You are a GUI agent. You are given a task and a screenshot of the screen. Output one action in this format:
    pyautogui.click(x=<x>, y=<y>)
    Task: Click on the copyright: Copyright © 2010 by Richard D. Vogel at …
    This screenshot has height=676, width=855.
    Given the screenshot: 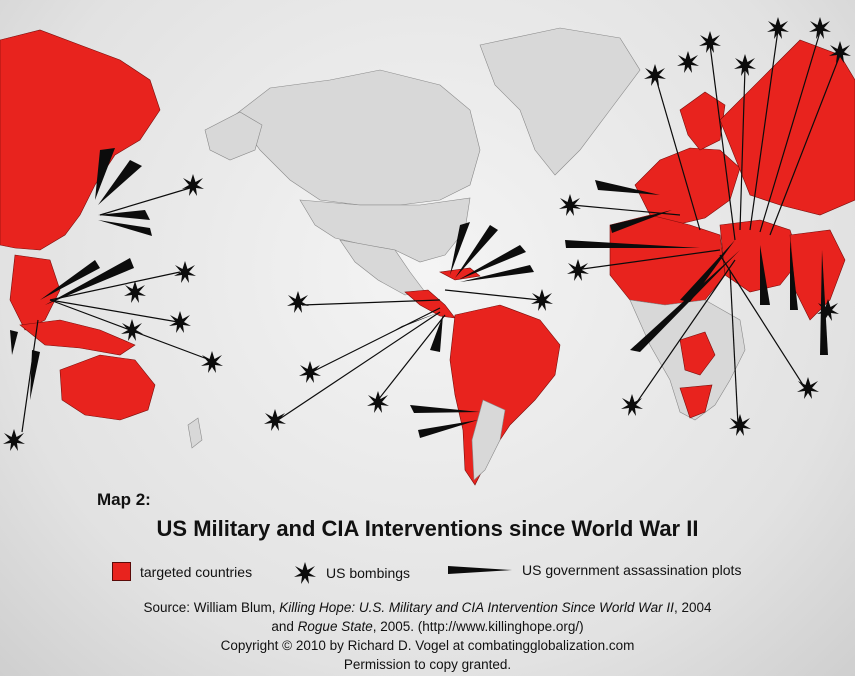 What is the action you would take?
    pyautogui.click(x=427, y=645)
    